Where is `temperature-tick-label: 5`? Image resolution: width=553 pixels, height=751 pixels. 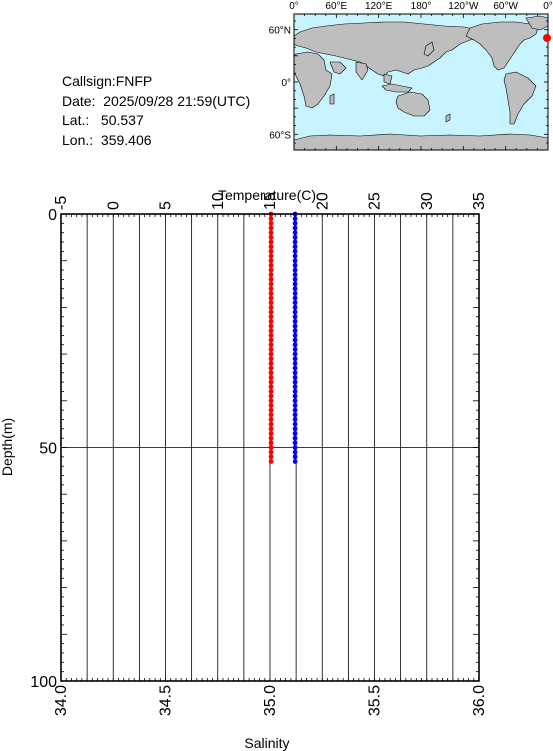
temperature-tick-label: 5 is located at coordinates (166, 205).